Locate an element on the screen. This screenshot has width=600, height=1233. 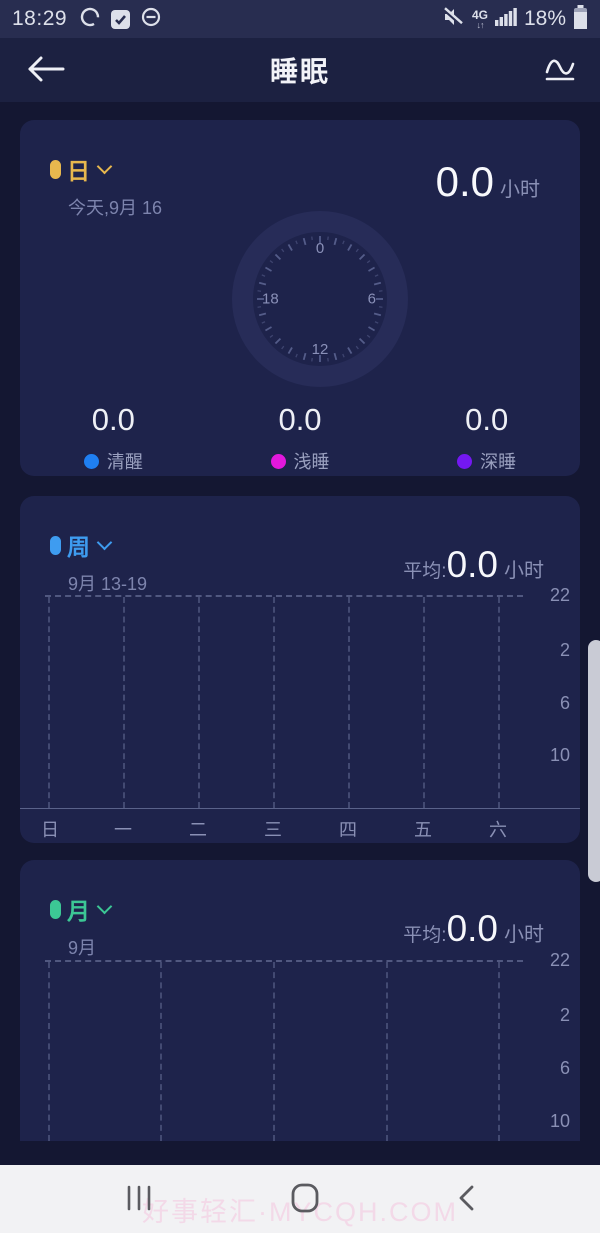
mute-icon is located at coordinates (453, 19).